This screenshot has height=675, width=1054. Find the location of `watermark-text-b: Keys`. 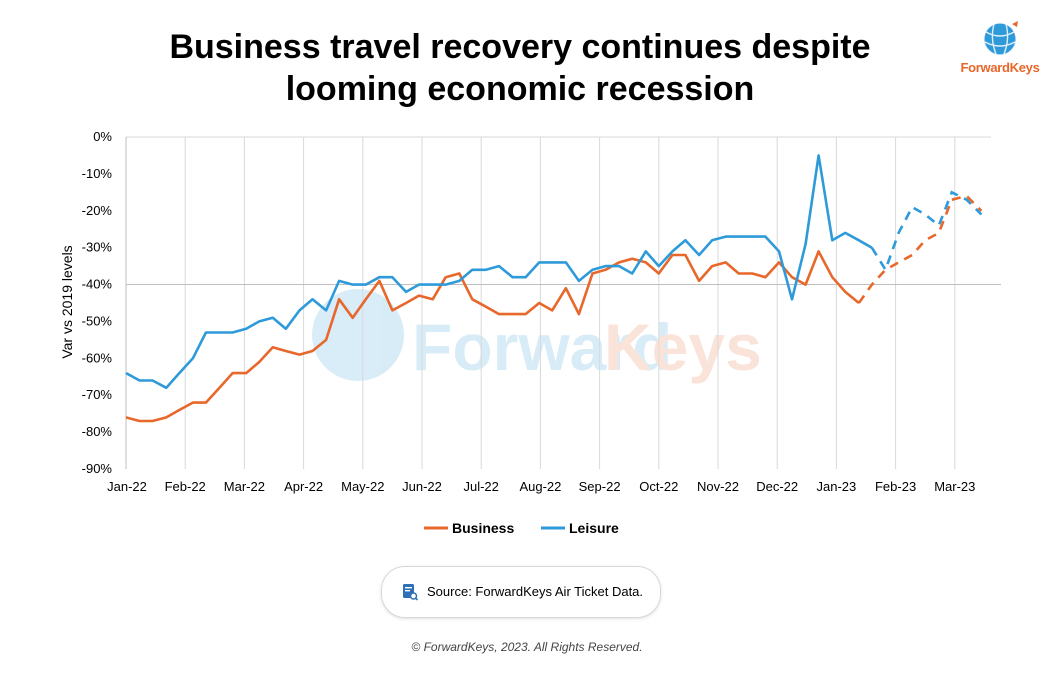

watermark-text-b: Keys is located at coordinates (683, 347).